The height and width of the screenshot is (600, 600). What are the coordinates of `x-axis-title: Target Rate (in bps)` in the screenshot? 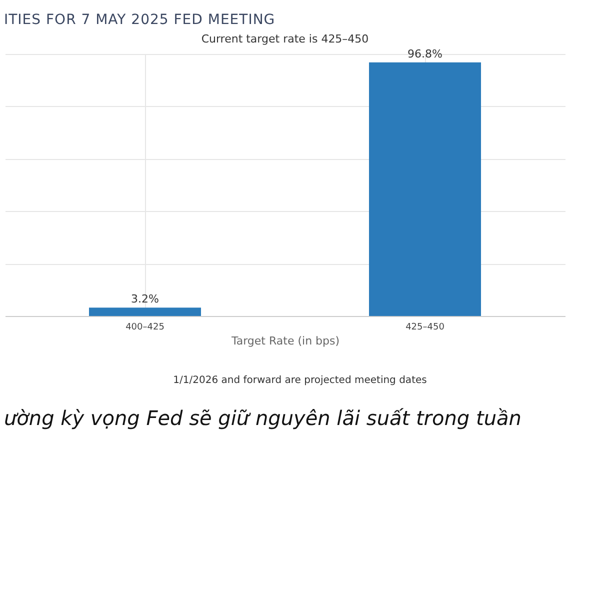 It's located at (285, 341).